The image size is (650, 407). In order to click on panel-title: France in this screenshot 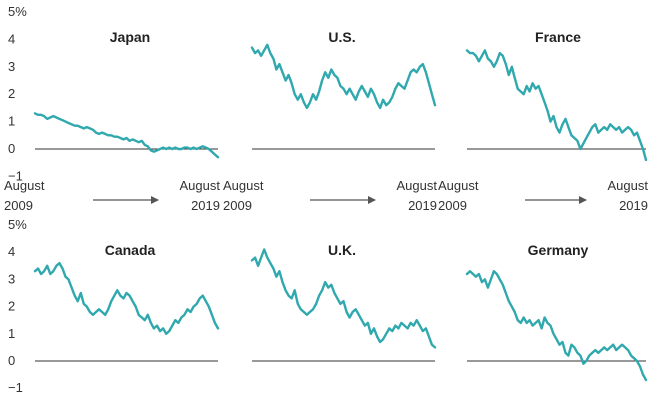, I will do `click(558, 37)`.